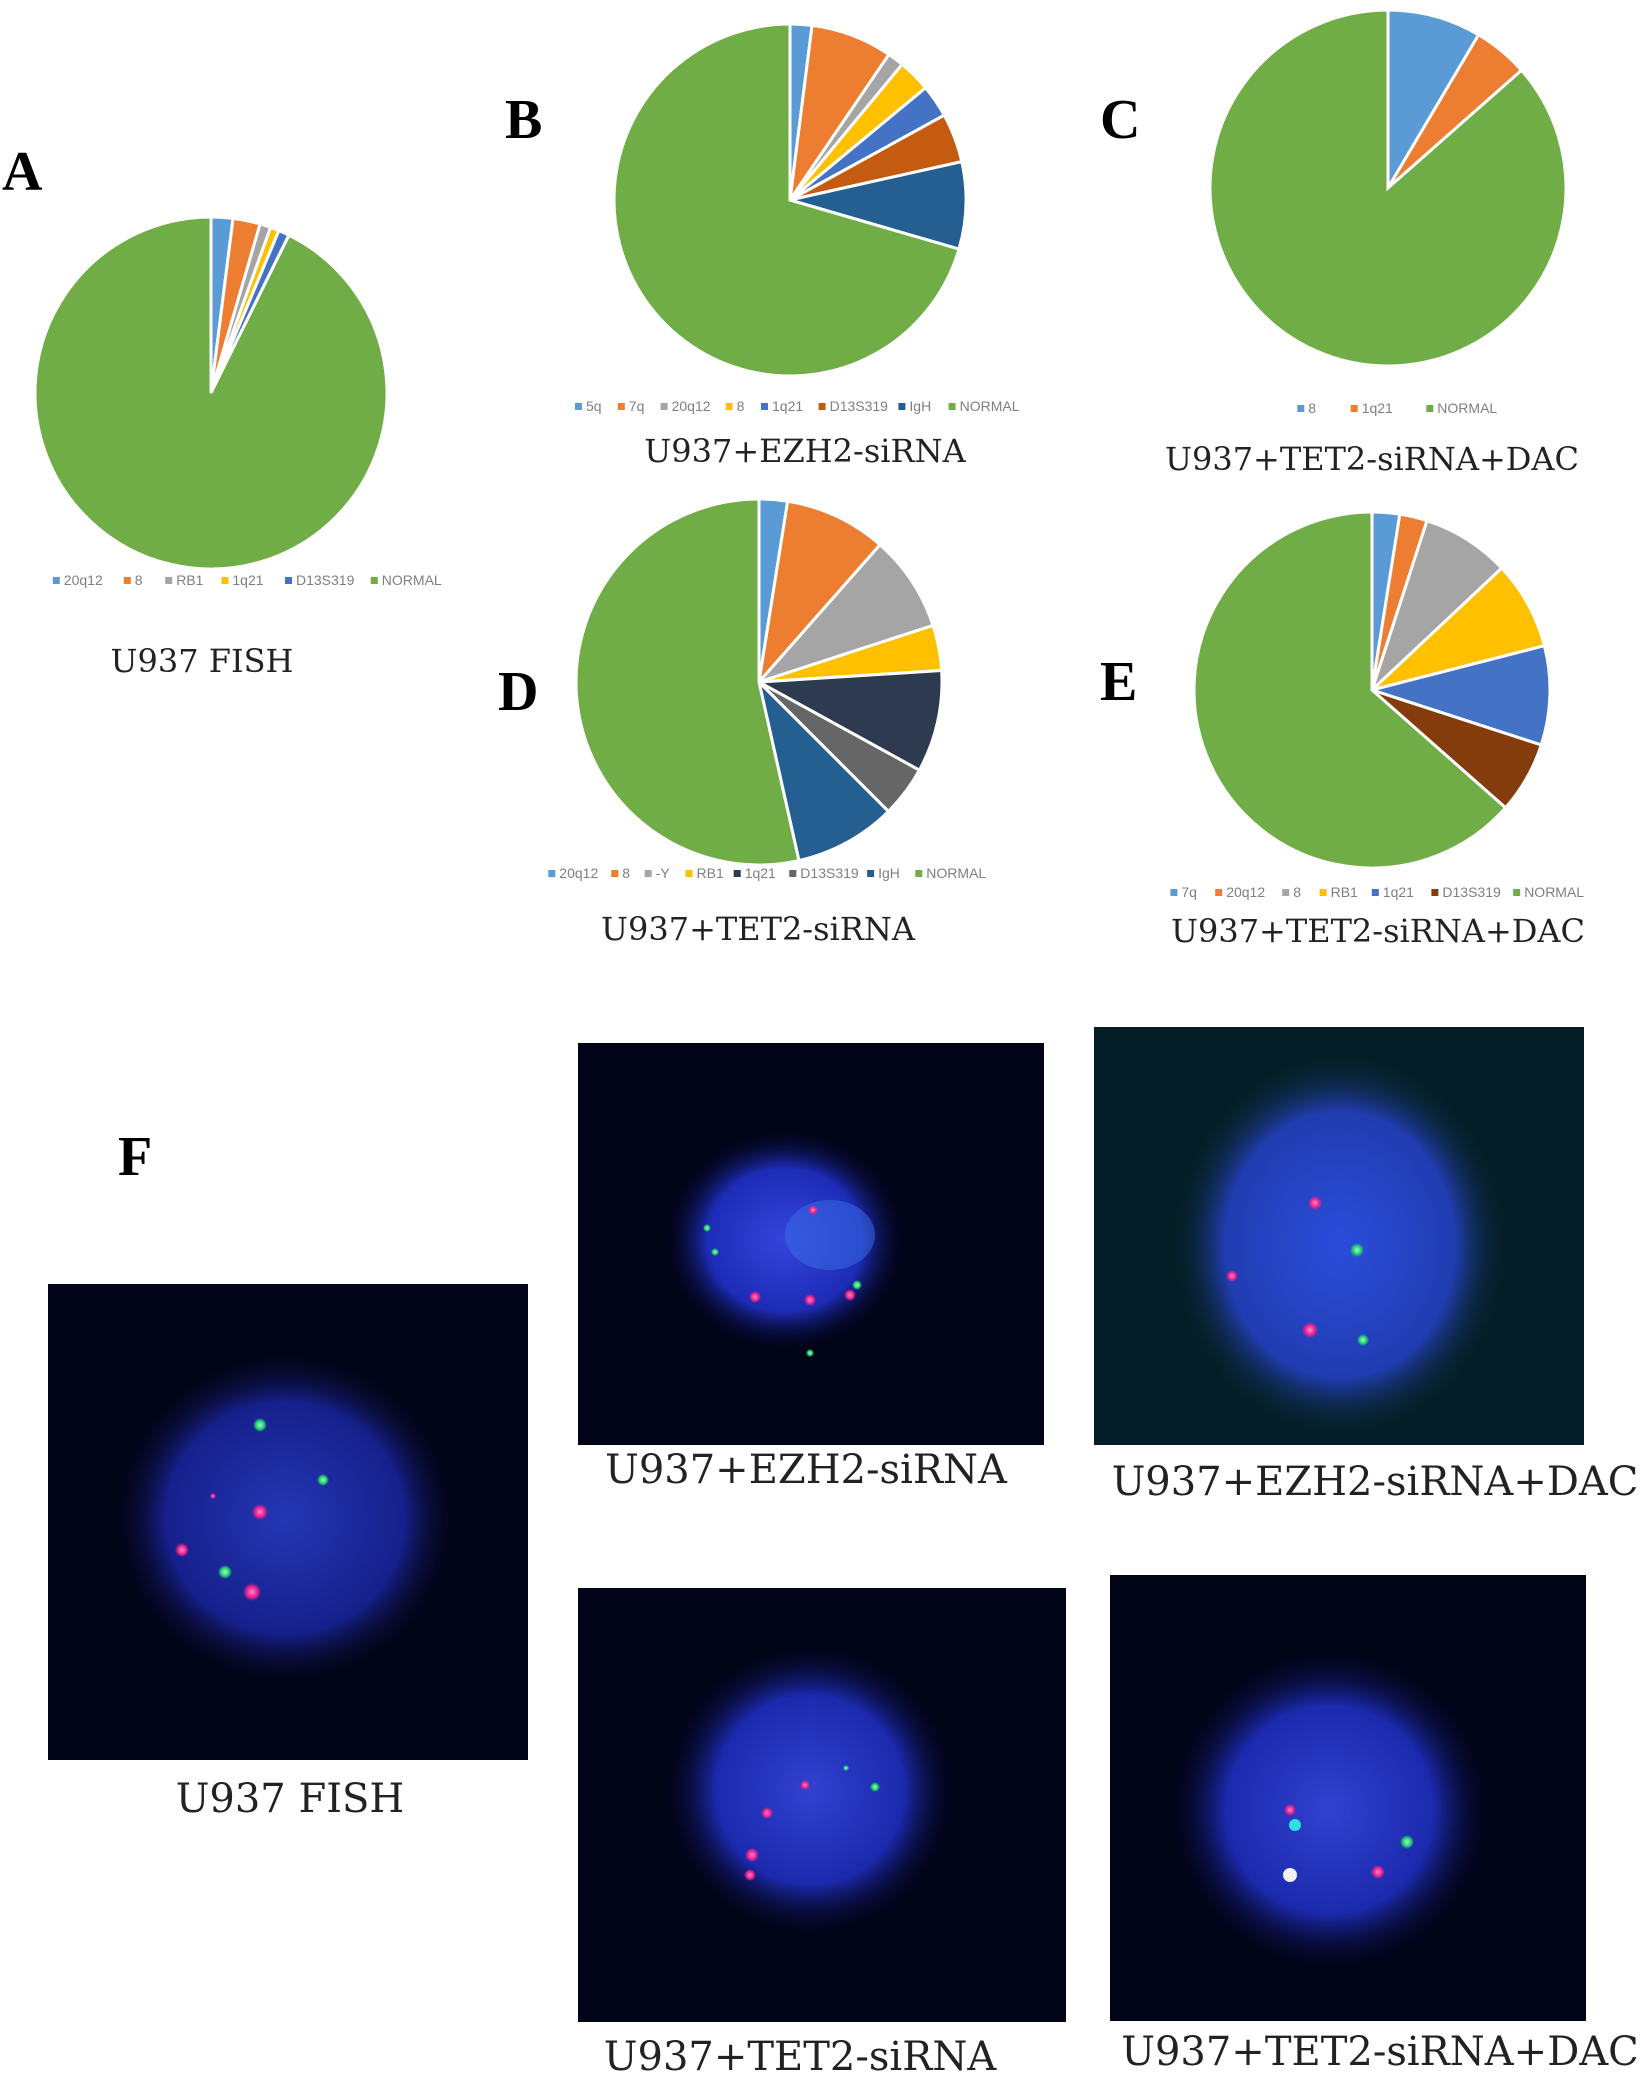 Image resolution: width=1640 pixels, height=2080 pixels. Describe the element at coordinates (805, 451) in the screenshot. I see `chart-caption: U937+EZH2-siRNA` at that location.